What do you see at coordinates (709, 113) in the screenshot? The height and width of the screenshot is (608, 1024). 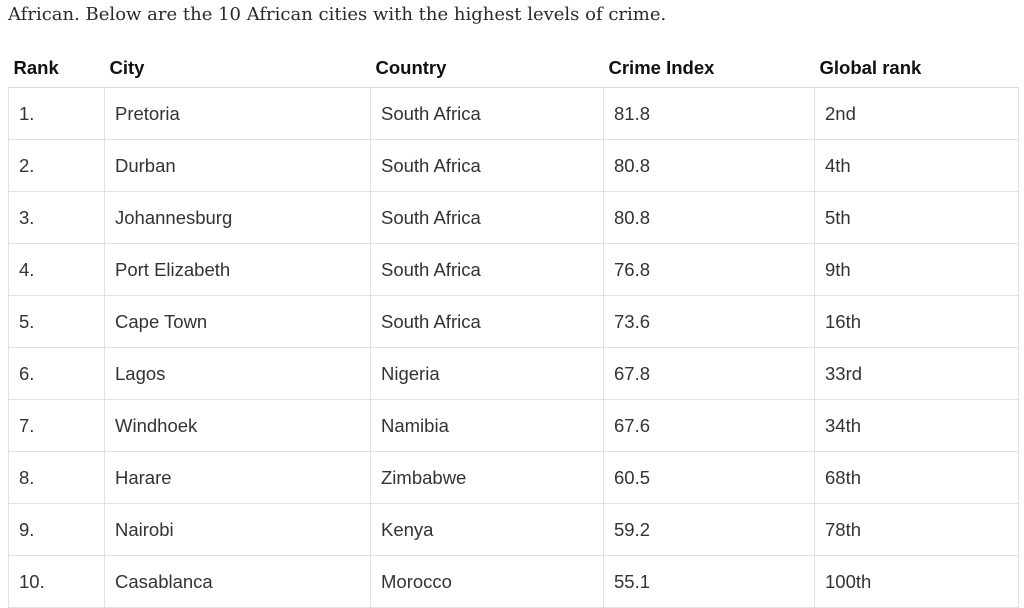 I see `table-cell: 81.8` at bounding box center [709, 113].